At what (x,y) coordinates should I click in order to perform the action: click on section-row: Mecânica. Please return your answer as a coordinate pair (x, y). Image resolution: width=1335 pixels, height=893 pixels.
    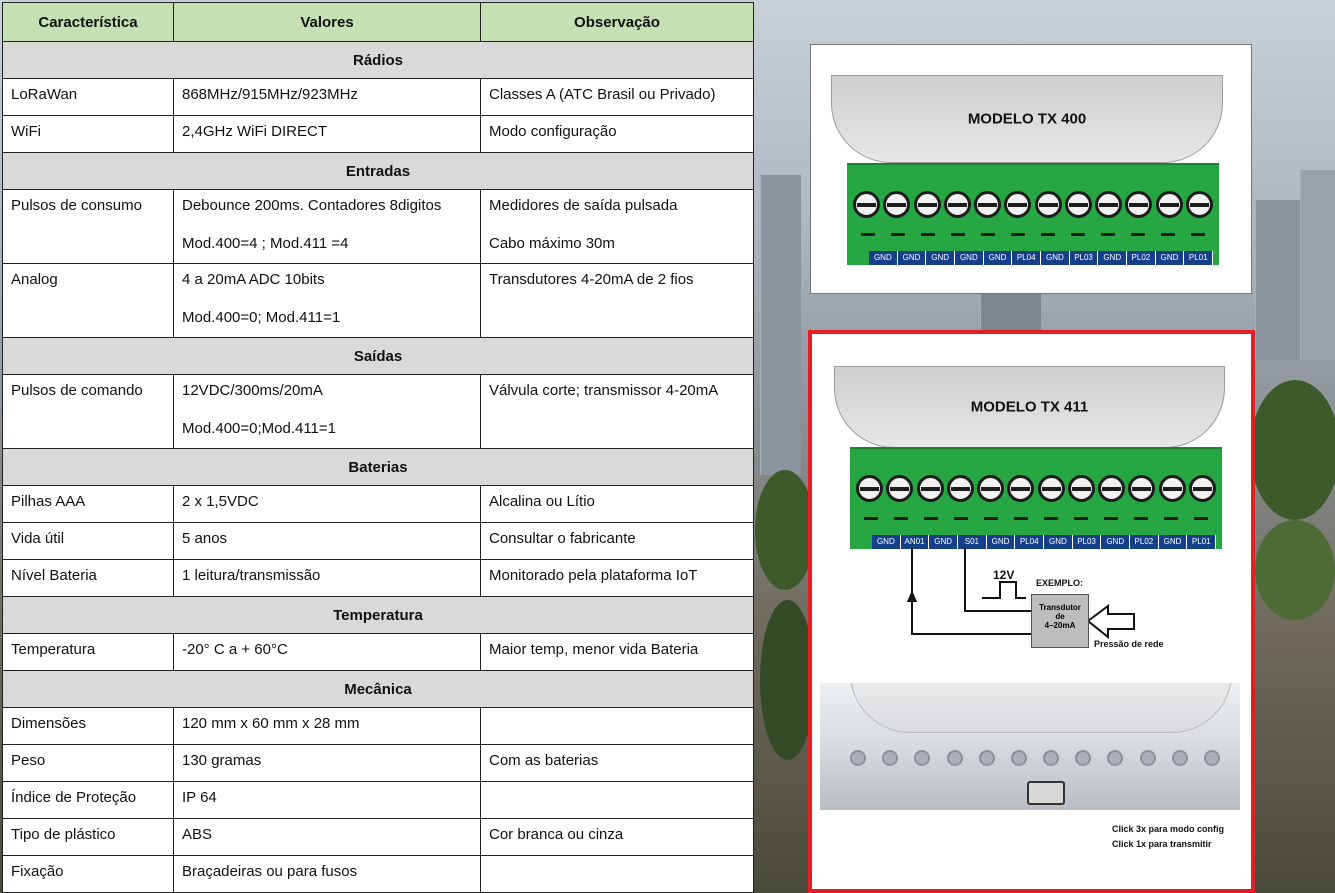
    Looking at the image, I should click on (378, 689).